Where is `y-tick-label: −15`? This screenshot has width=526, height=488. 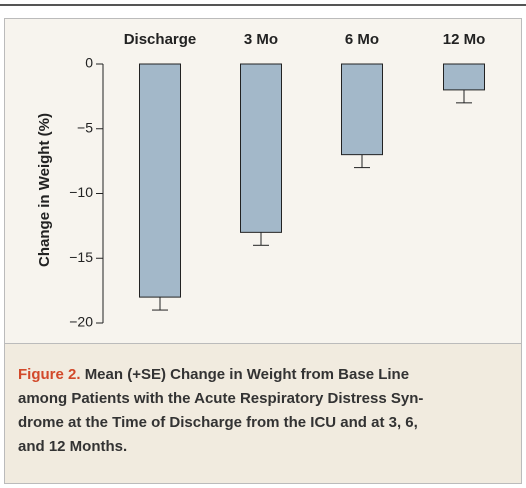
y-tick-label: −15 is located at coordinates (81, 257).